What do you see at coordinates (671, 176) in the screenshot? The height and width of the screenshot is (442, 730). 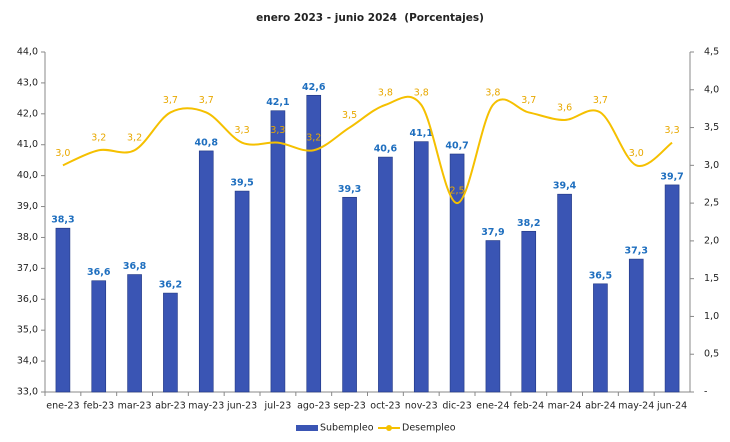 I see `bar-label: 39,7` at bounding box center [671, 176].